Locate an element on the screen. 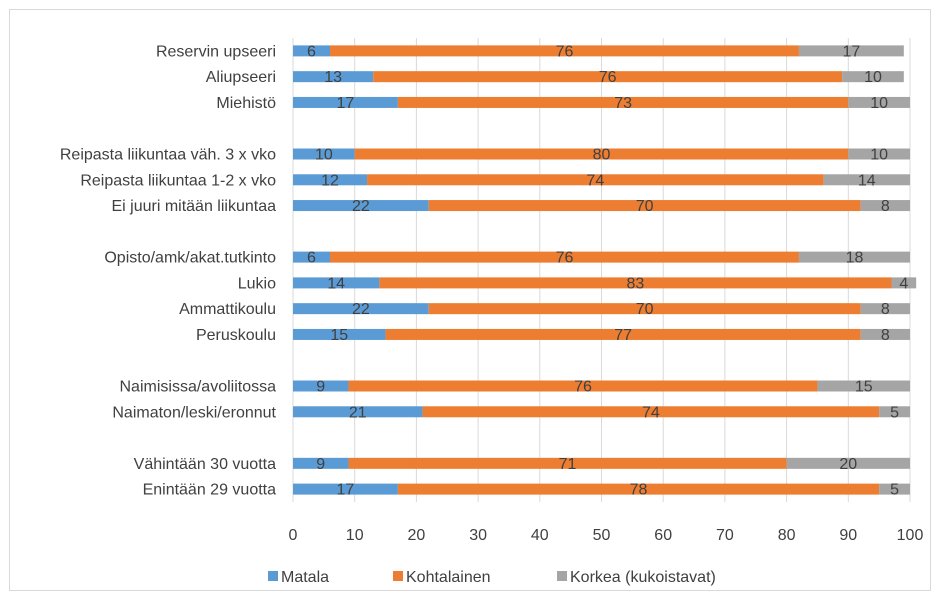  data-label-matala: 15 is located at coordinates (339, 335).